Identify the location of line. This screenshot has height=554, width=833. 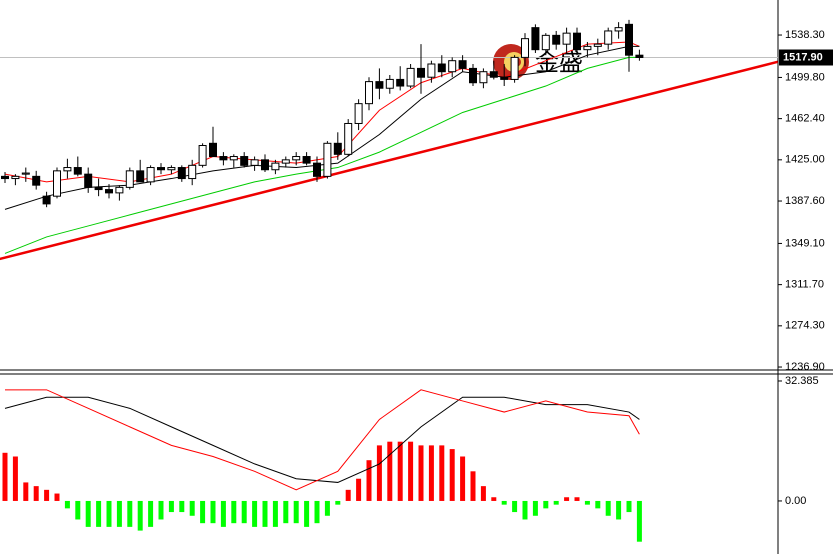
(322, 440).